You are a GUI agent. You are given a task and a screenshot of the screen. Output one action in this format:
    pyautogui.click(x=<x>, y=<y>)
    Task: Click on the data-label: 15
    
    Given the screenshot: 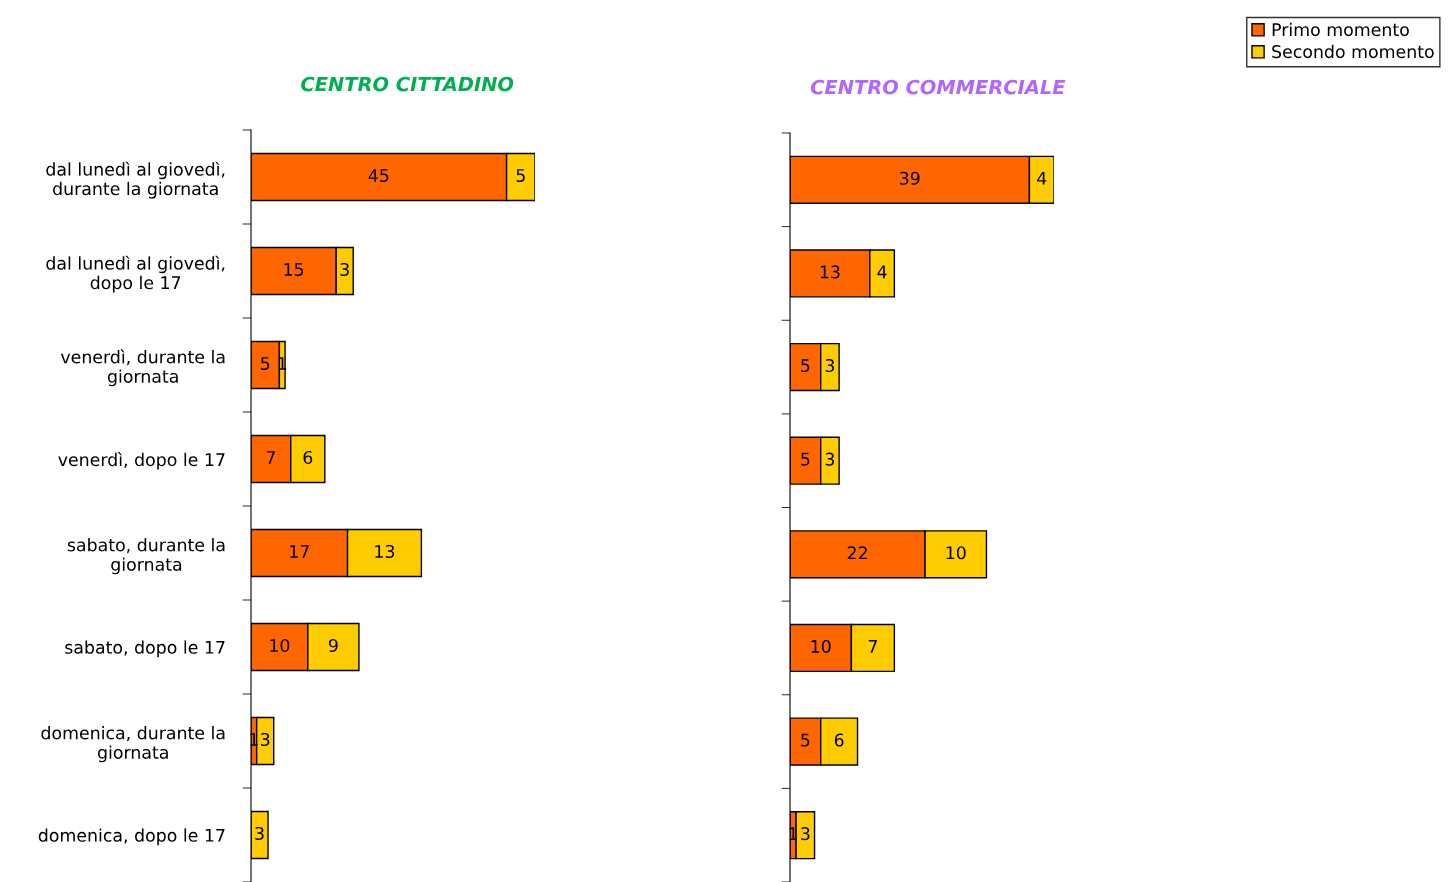 What is the action you would take?
    pyautogui.click(x=294, y=270)
    